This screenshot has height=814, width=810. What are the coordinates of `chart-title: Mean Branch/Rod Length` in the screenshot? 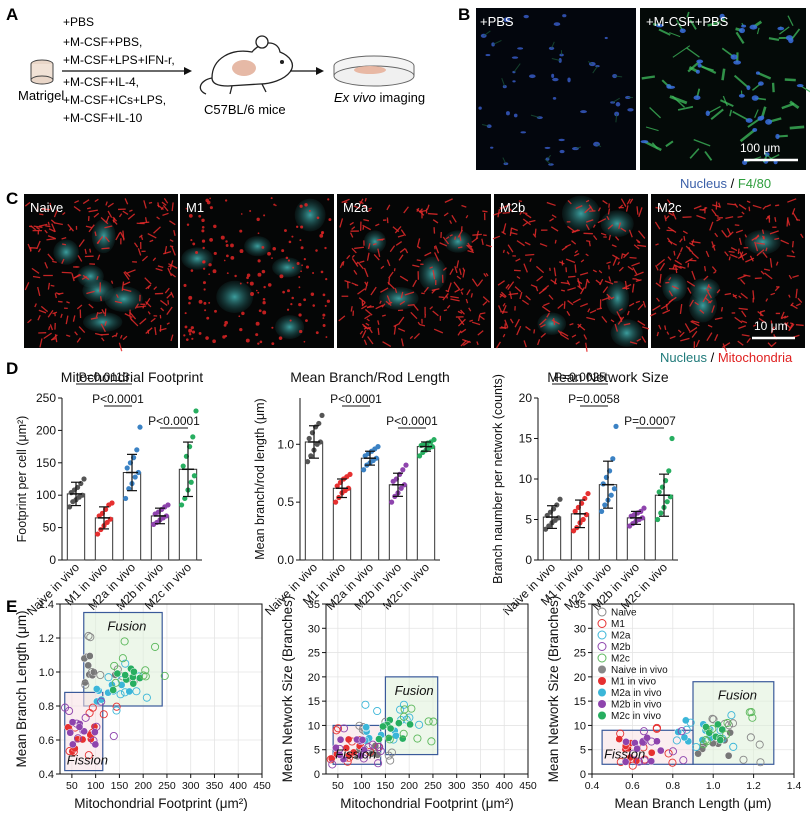 It's located at (370, 377).